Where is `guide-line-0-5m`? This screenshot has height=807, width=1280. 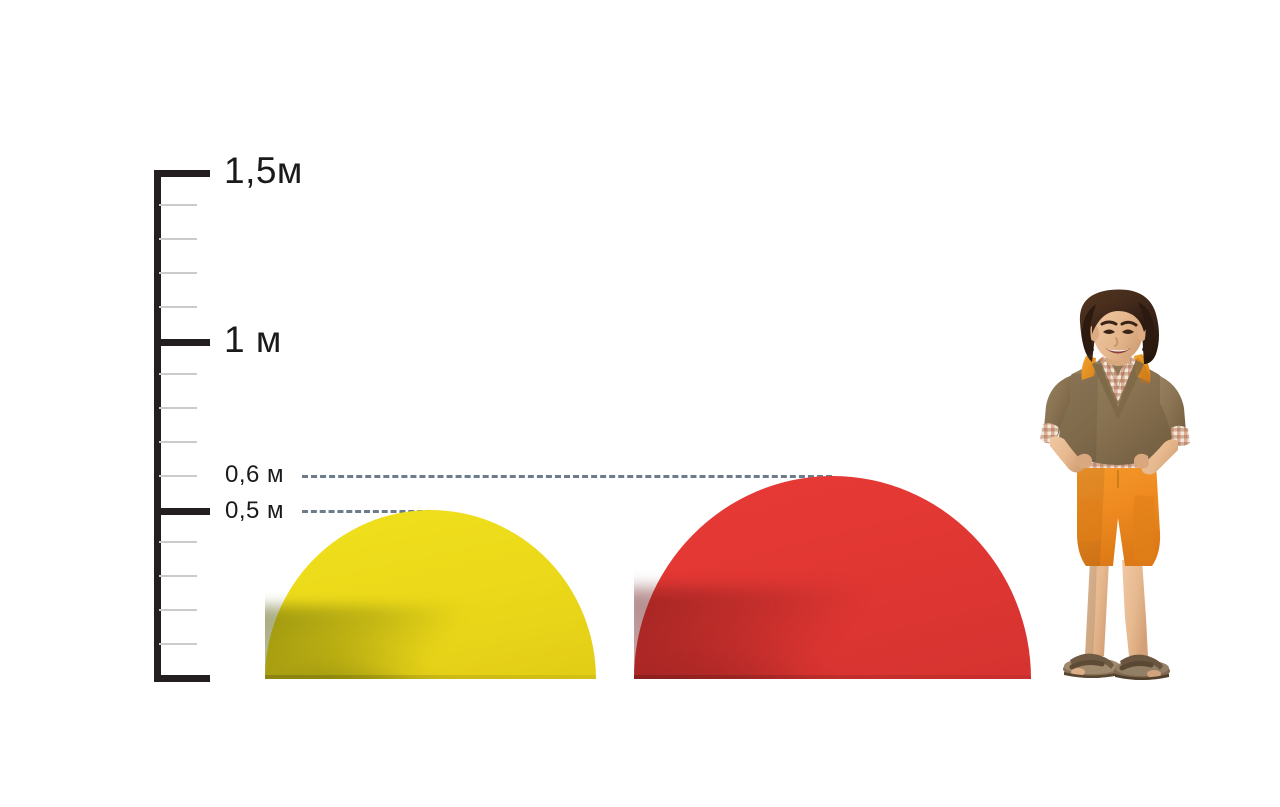 guide-line-0-5m is located at coordinates (367, 511).